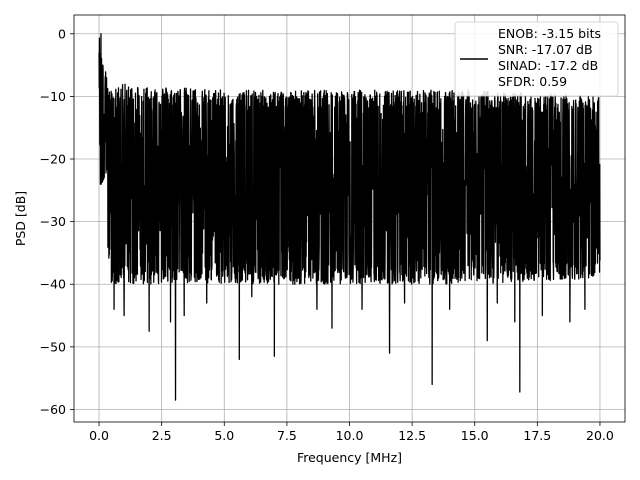  What do you see at coordinates (53, 346) in the screenshot?
I see `y-tick-label: −50` at bounding box center [53, 346].